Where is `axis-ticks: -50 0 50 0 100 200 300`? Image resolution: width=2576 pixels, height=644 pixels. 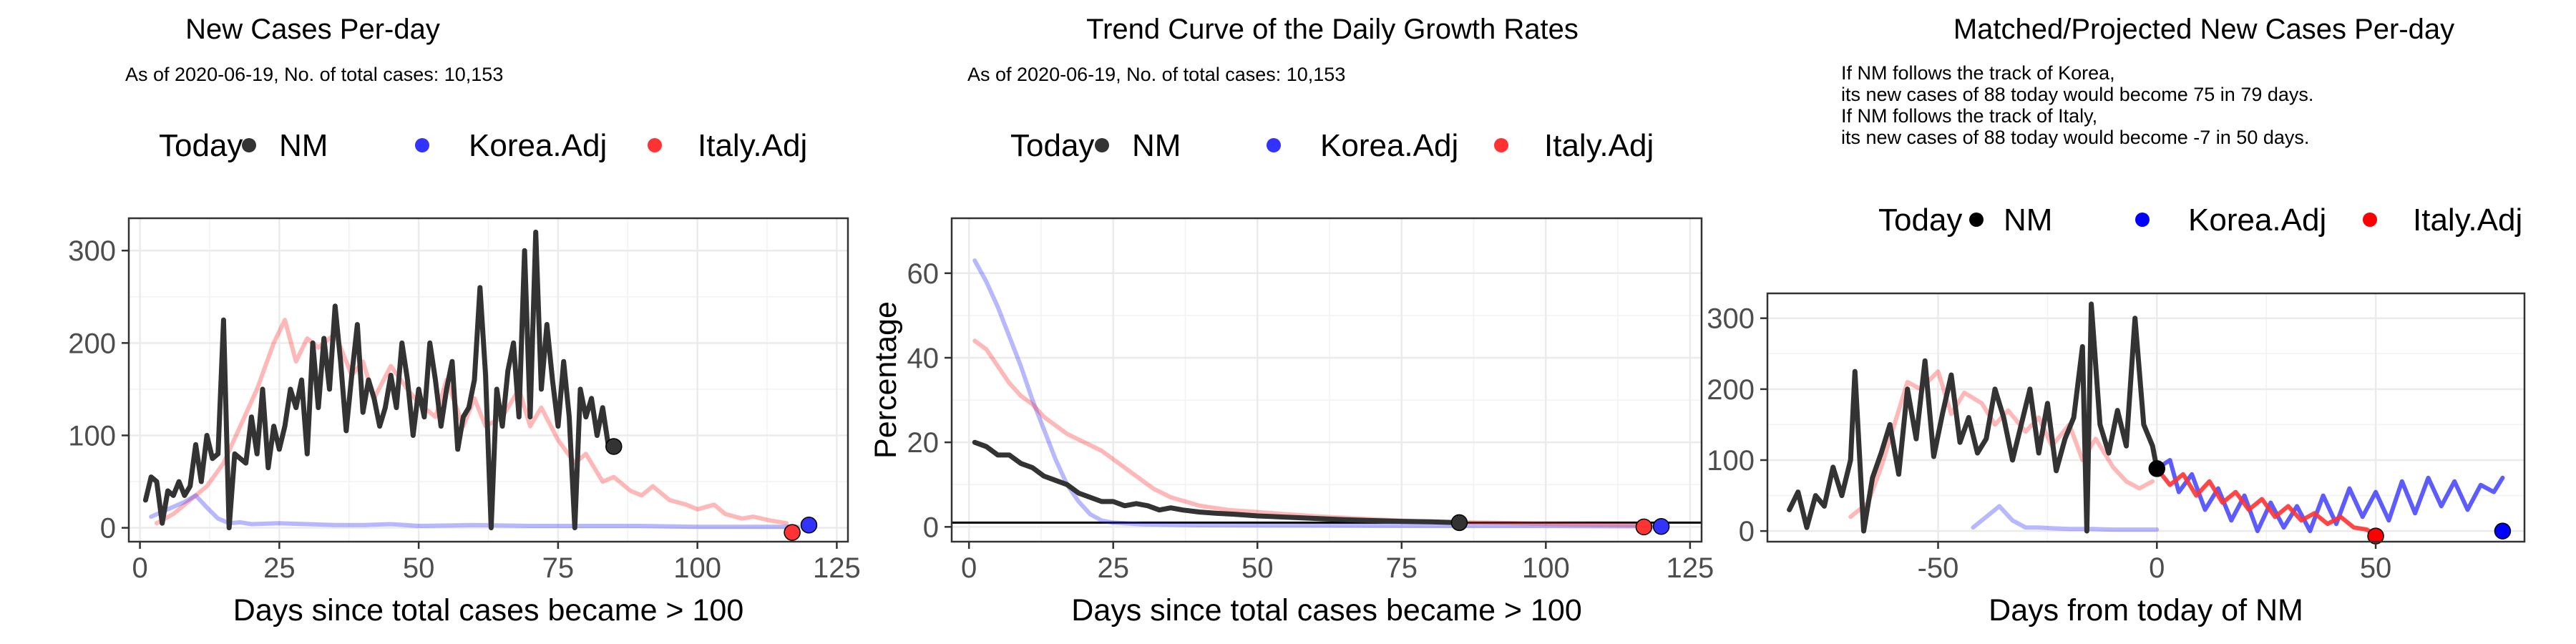
axis-ticks: -50 0 50 0 100 200 300 is located at coordinates (2049, 443).